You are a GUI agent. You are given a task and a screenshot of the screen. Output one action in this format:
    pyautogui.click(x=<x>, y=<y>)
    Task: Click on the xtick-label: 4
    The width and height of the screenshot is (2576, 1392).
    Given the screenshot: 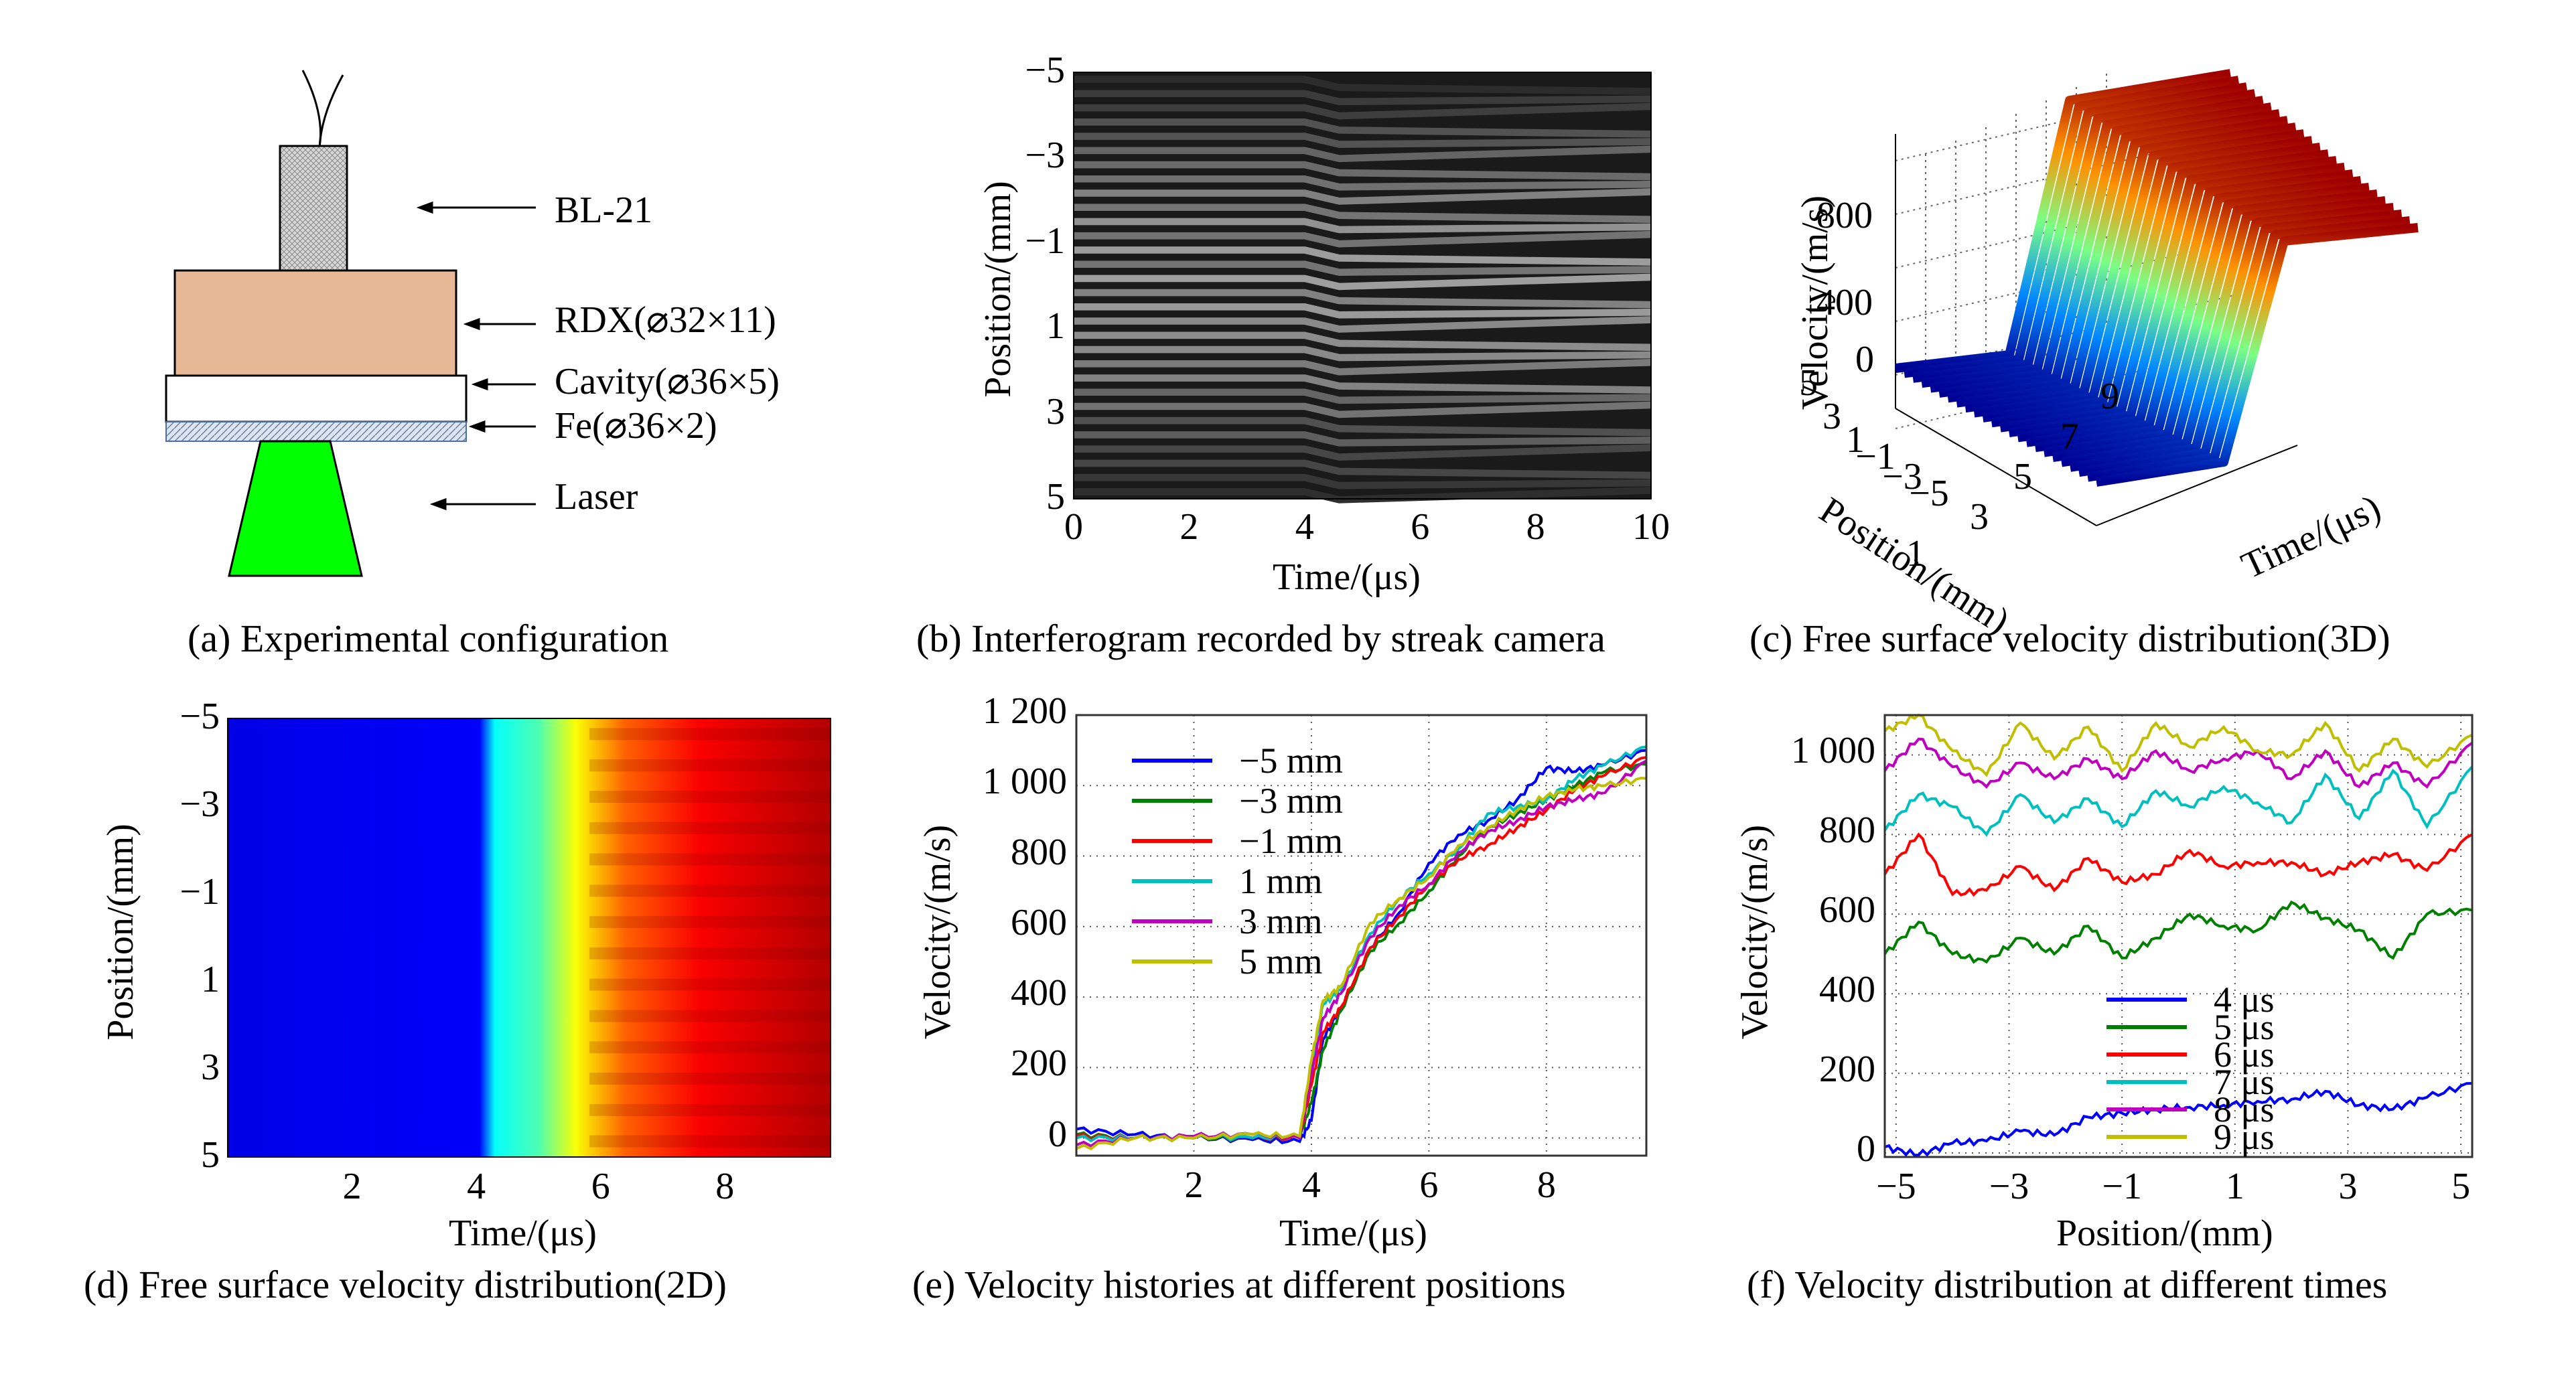 What is the action you would take?
    pyautogui.click(x=1311, y=1185)
    